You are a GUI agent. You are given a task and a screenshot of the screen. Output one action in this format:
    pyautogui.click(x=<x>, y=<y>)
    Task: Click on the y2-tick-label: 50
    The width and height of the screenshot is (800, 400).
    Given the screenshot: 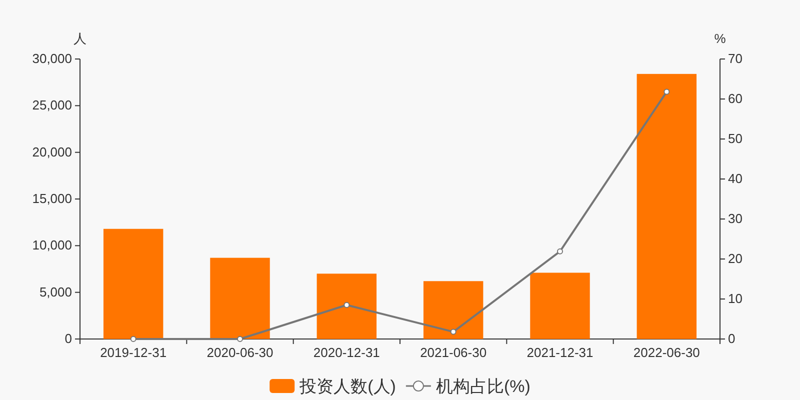 What is the action you would take?
    pyautogui.click(x=735, y=138)
    